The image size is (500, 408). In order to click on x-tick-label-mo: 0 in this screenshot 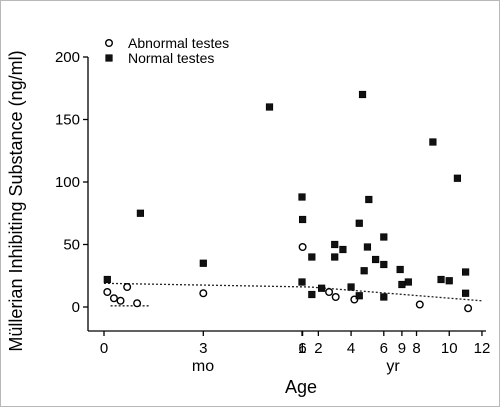, I will do `click(104, 348)`.